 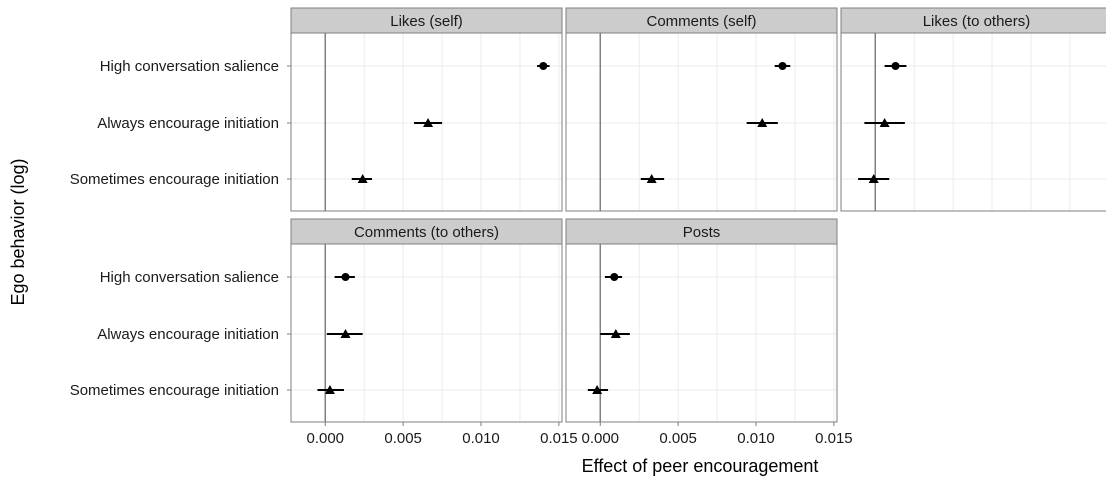 I want to click on panel-background, so click(x=701, y=122).